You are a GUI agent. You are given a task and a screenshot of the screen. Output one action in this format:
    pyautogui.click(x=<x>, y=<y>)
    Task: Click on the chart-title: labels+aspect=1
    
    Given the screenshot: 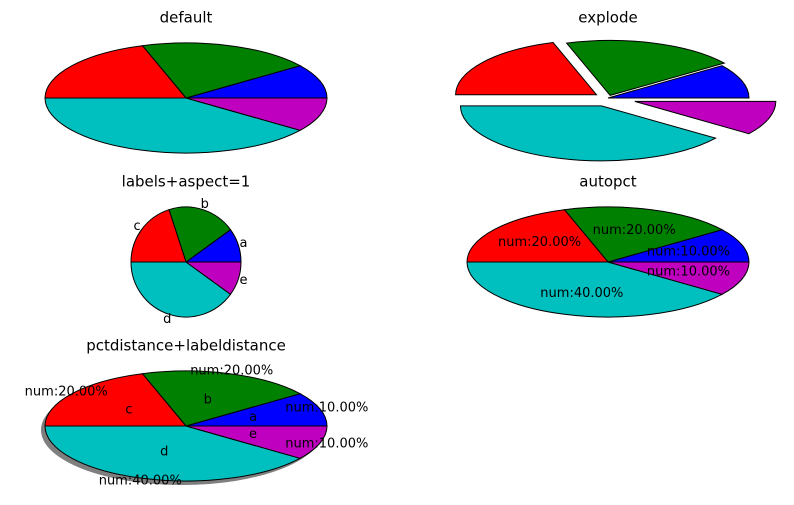 What is the action you would take?
    pyautogui.click(x=186, y=182)
    